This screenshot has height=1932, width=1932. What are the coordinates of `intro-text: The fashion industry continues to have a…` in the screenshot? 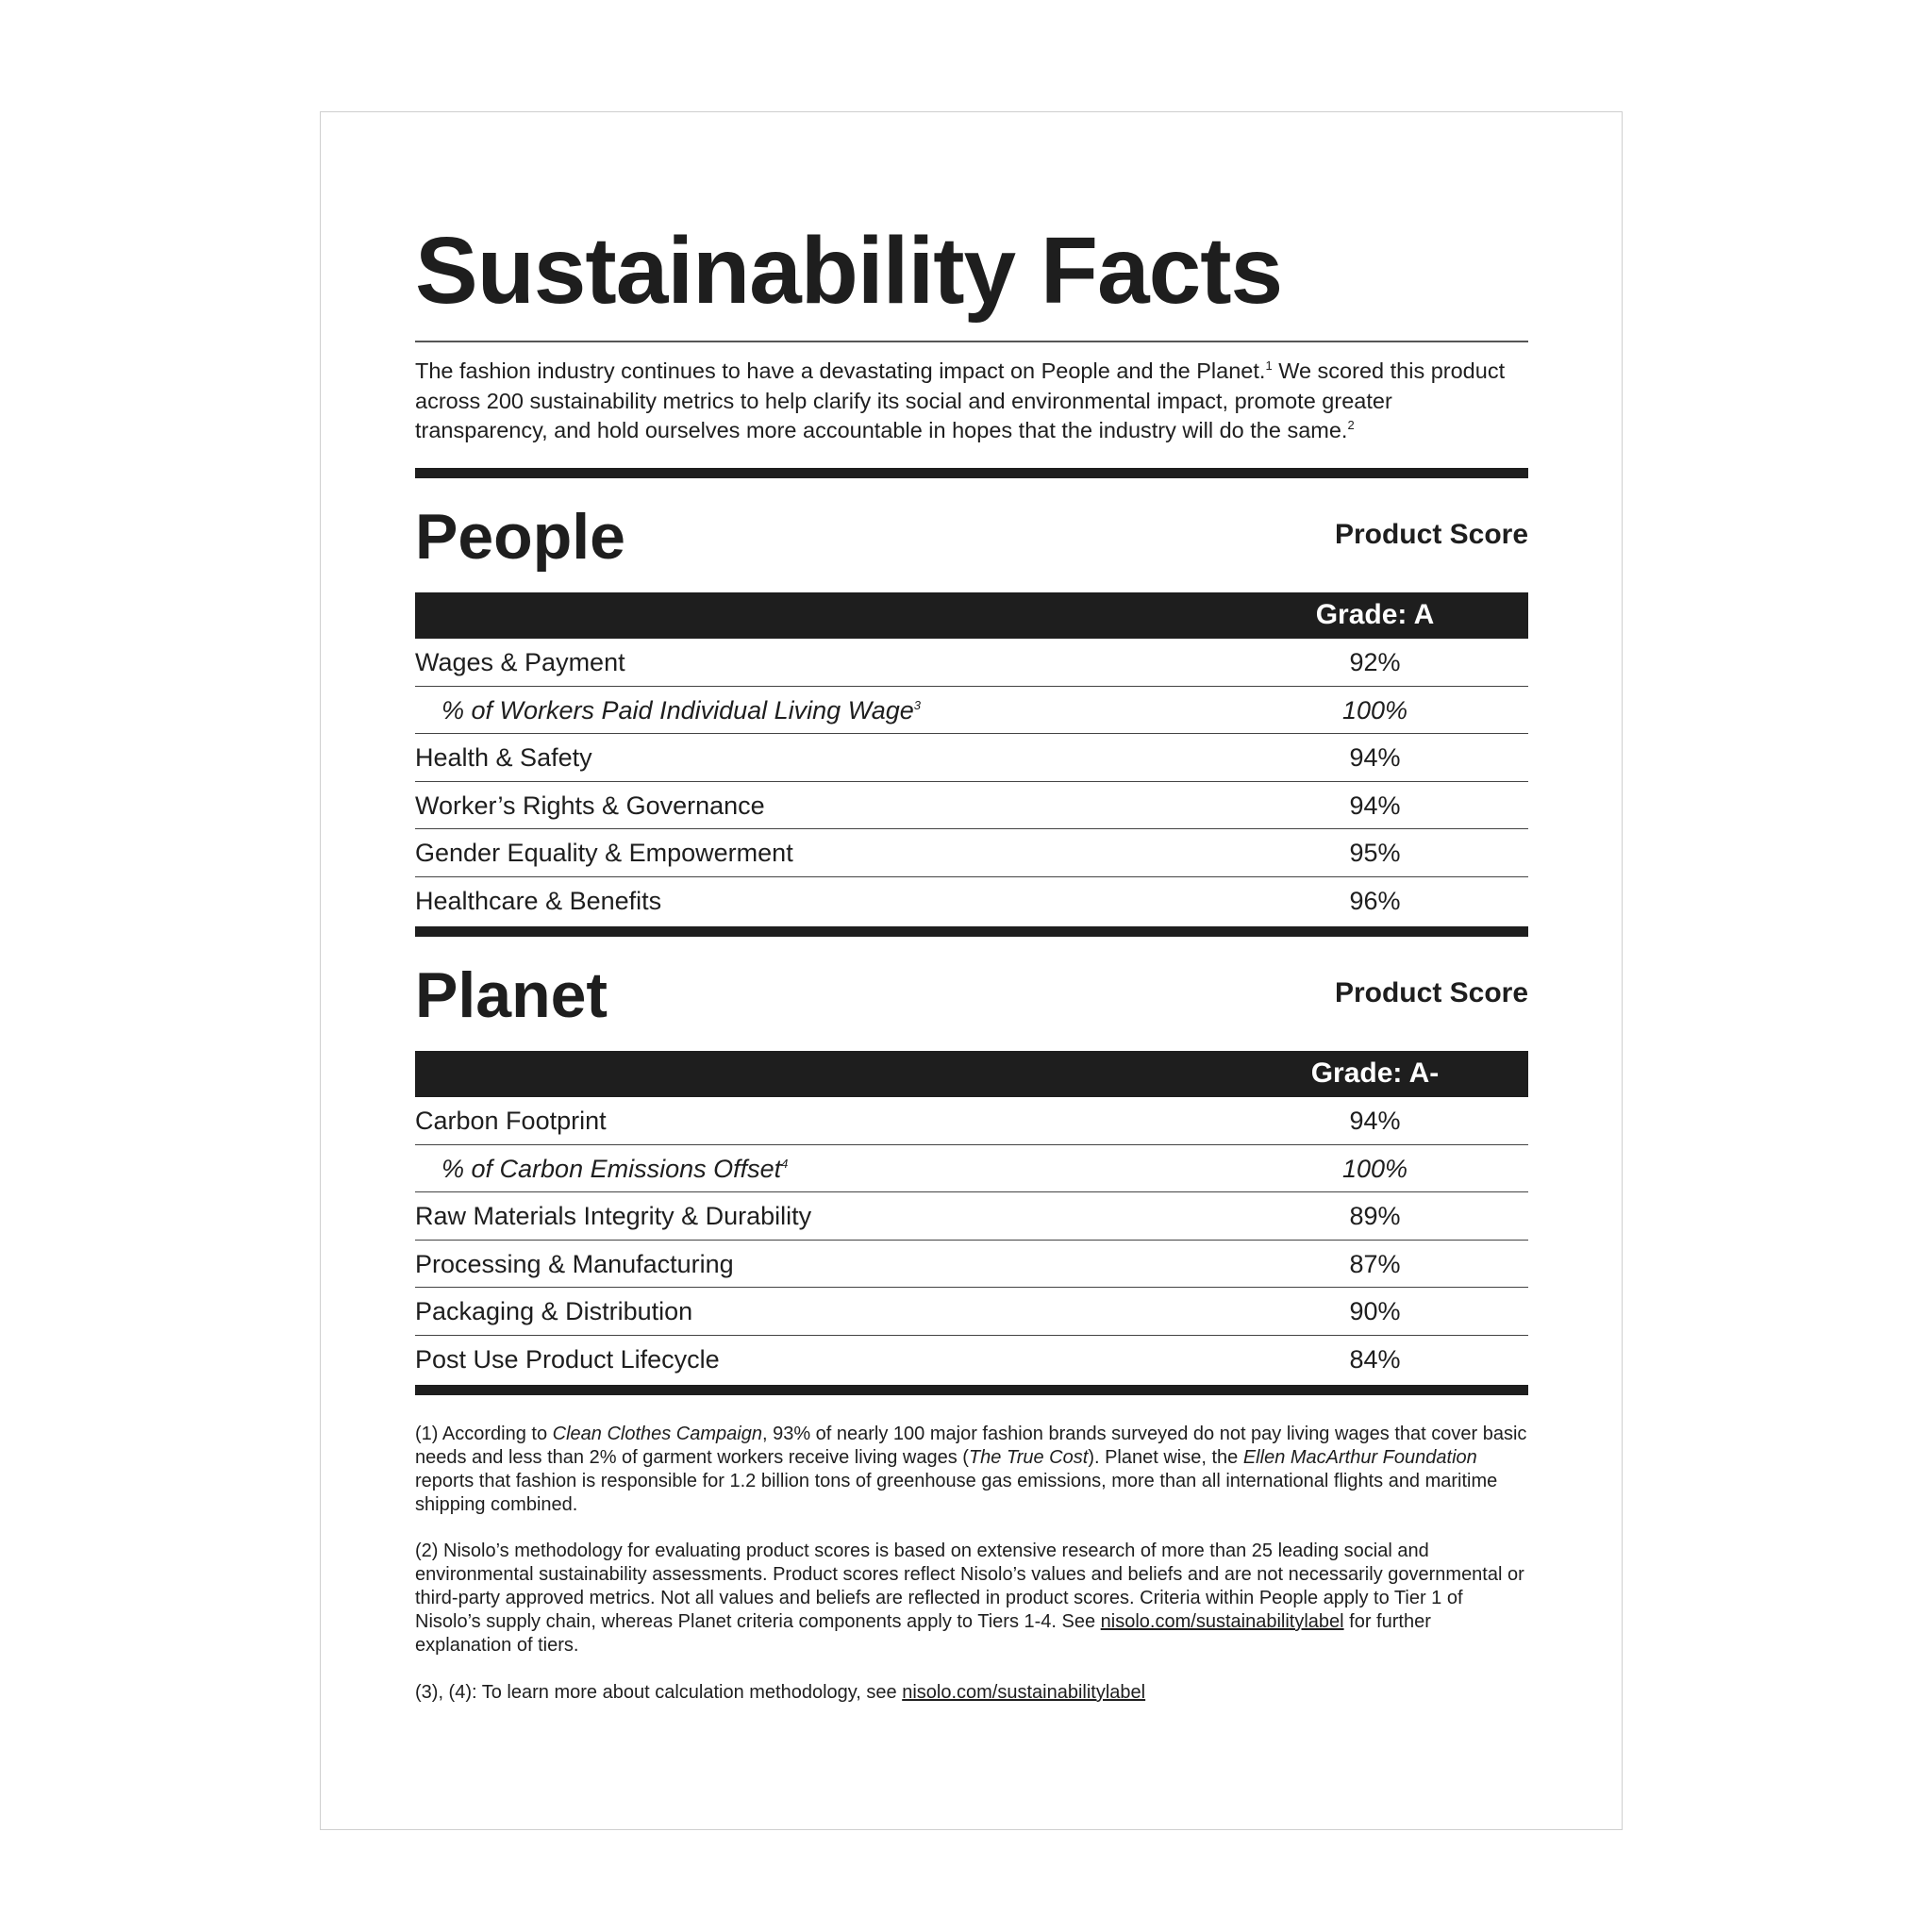 It's located at (960, 400).